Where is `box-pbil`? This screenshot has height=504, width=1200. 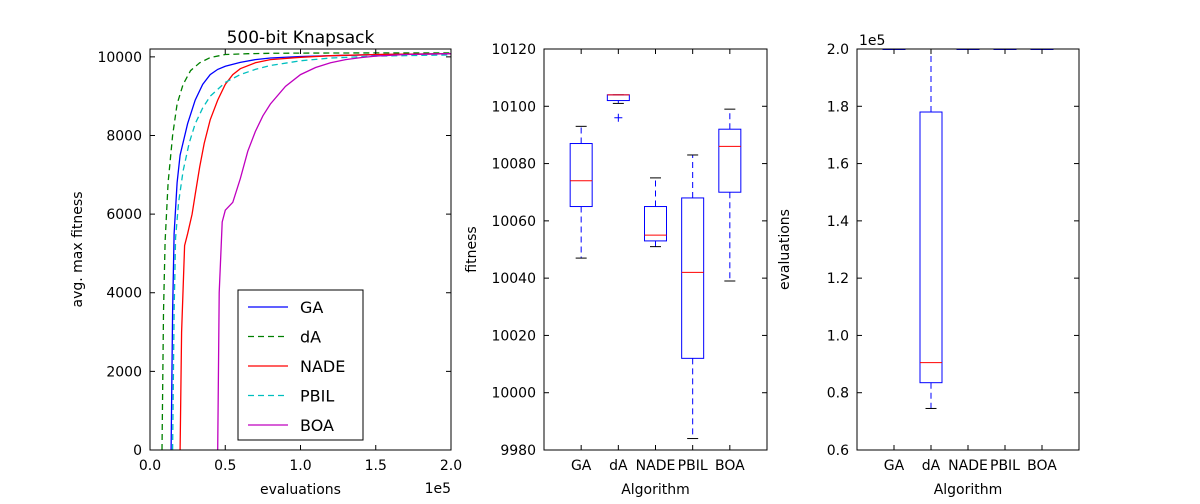 box-pbil is located at coordinates (693, 297).